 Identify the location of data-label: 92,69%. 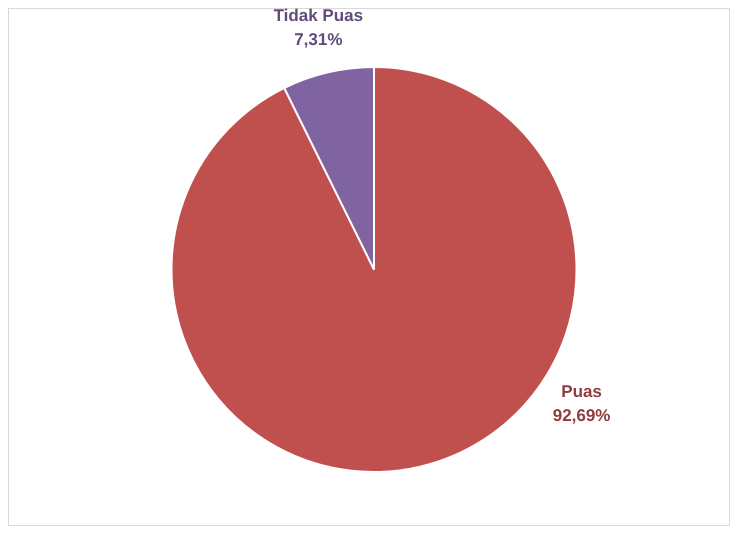
(581, 415).